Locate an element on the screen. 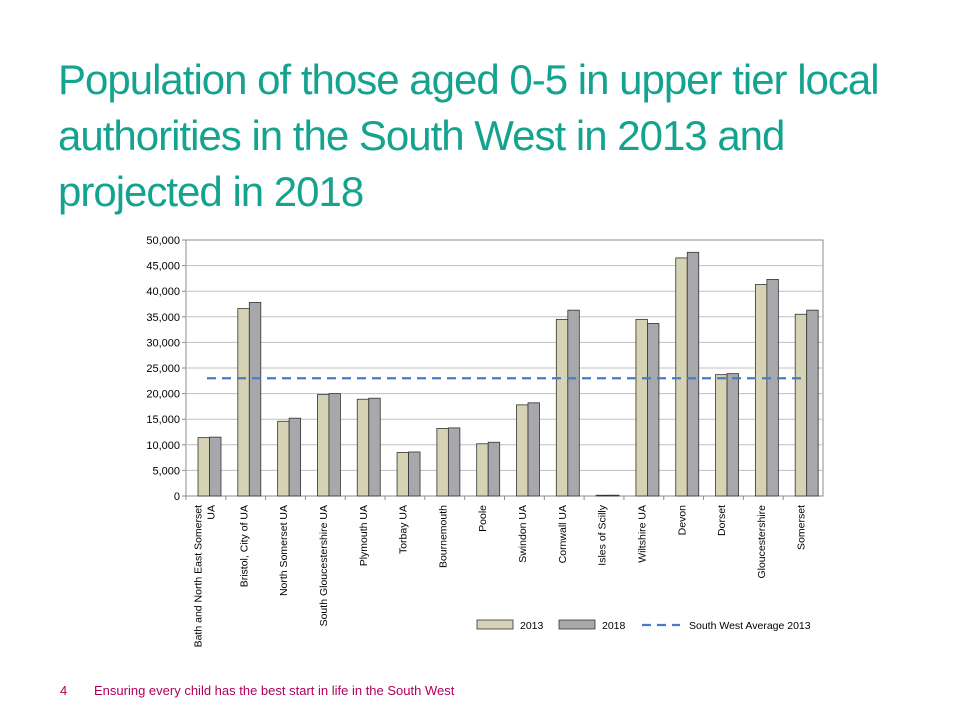 The image size is (960, 720). x-category-label: Bournemouth is located at coordinates (443, 536).